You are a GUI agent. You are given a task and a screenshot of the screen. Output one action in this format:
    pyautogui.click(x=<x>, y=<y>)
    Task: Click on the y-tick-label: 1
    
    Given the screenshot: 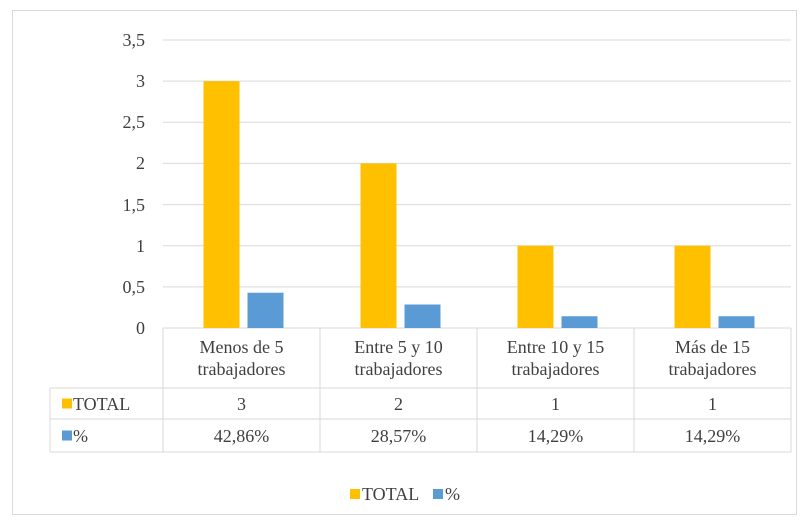 What is the action you would take?
    pyautogui.click(x=140, y=245)
    